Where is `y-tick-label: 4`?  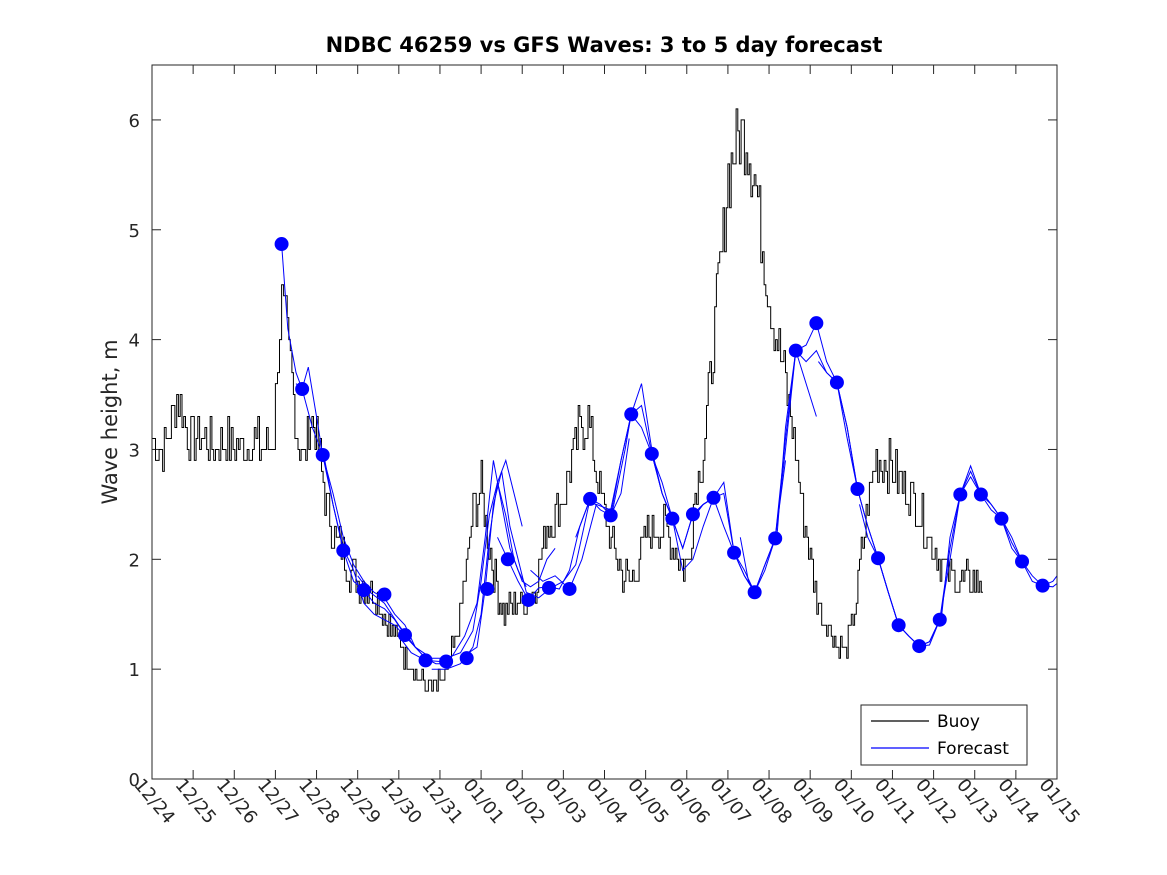 y-tick-label: 4 is located at coordinates (134, 341).